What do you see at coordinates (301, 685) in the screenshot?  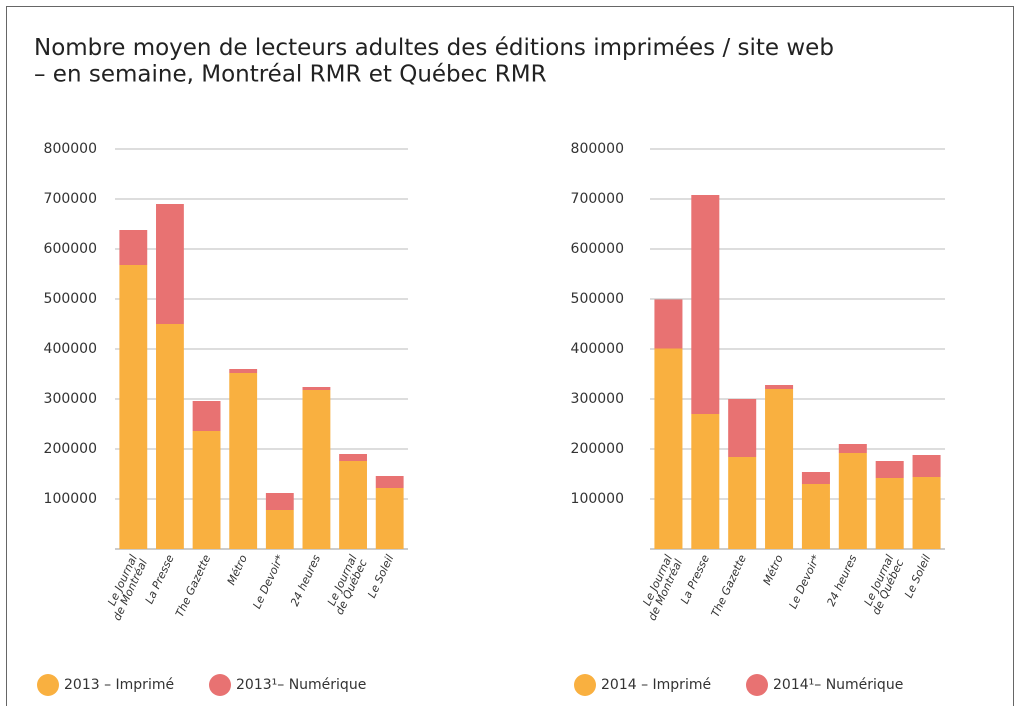 I see `legend-label: 2013¹– Numérique` at bounding box center [301, 685].